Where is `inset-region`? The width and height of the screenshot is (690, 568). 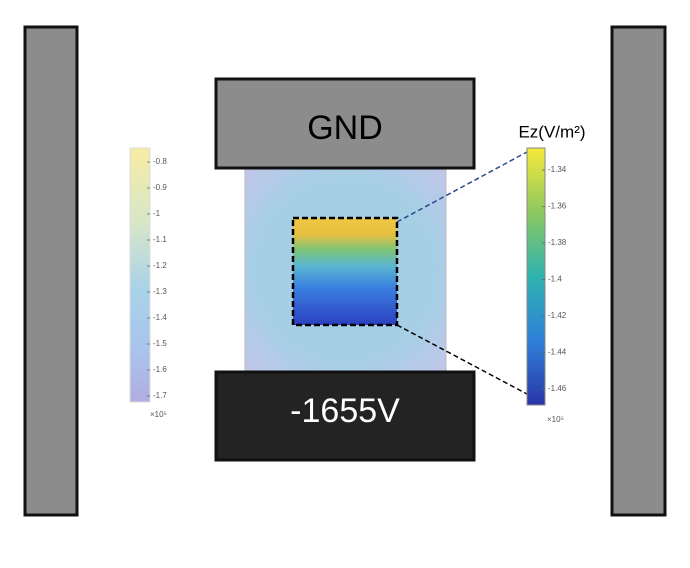
inset-region is located at coordinates (345, 271).